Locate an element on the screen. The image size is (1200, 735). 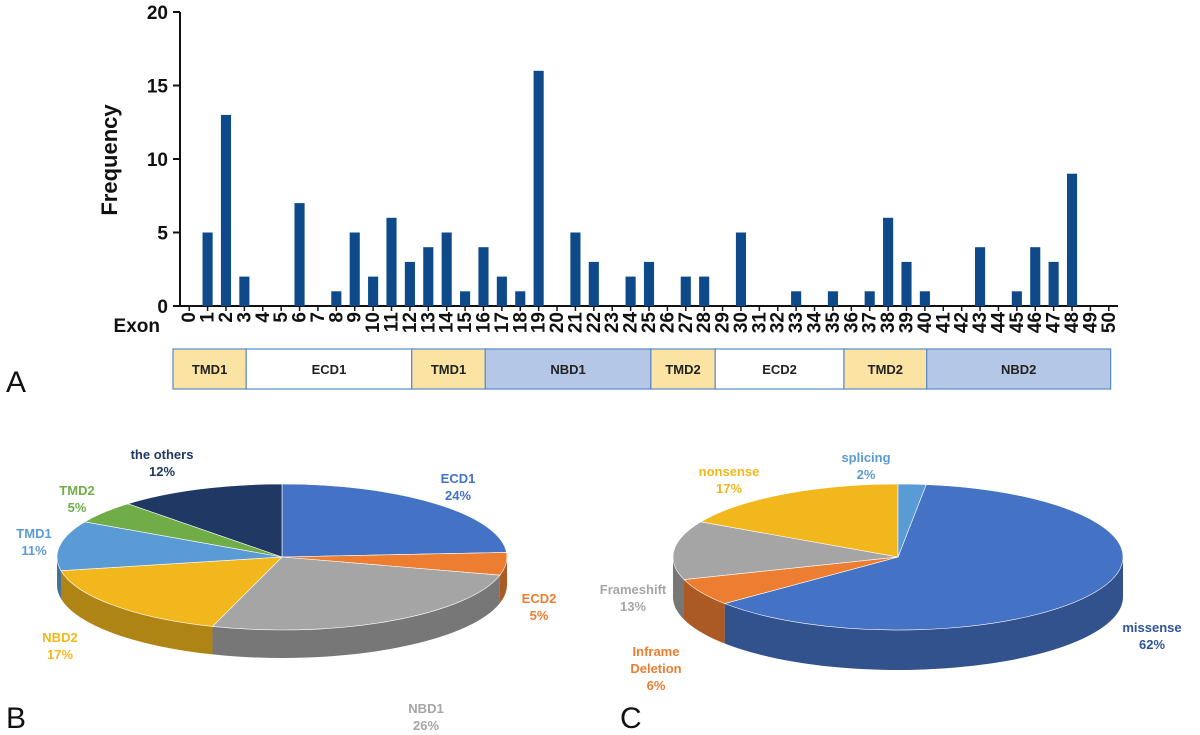
x-tick-label: 32 is located at coordinates (778, 322).